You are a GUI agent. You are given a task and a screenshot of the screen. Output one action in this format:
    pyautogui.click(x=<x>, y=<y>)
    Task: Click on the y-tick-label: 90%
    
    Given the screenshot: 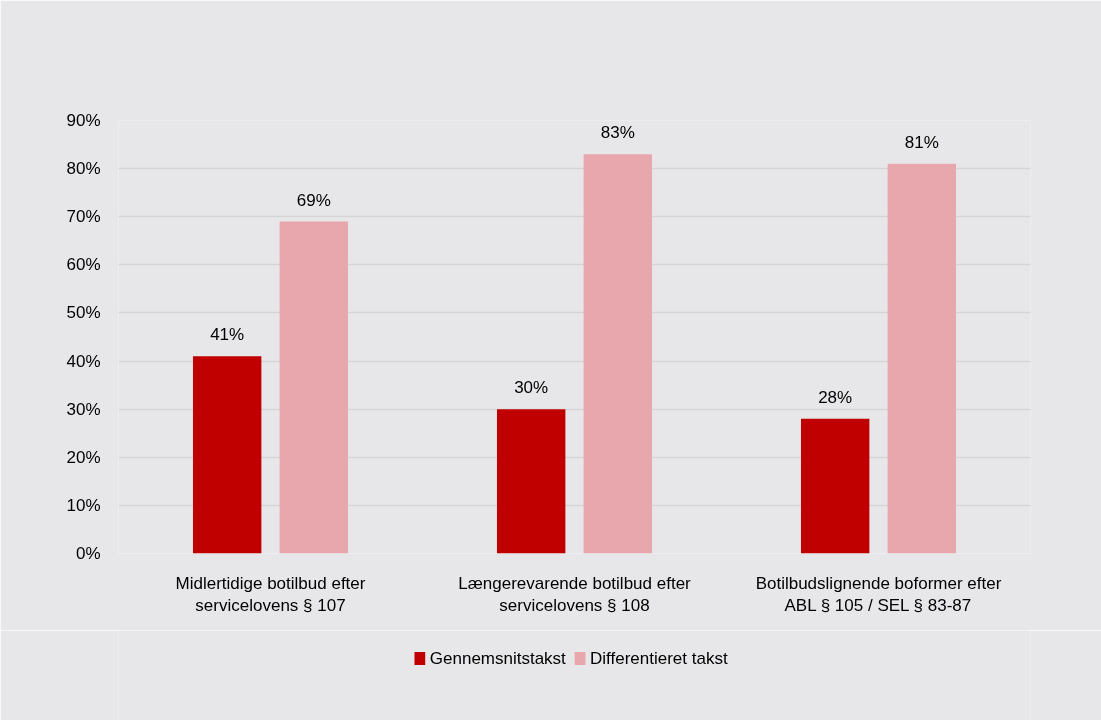 What is the action you would take?
    pyautogui.click(x=83, y=120)
    